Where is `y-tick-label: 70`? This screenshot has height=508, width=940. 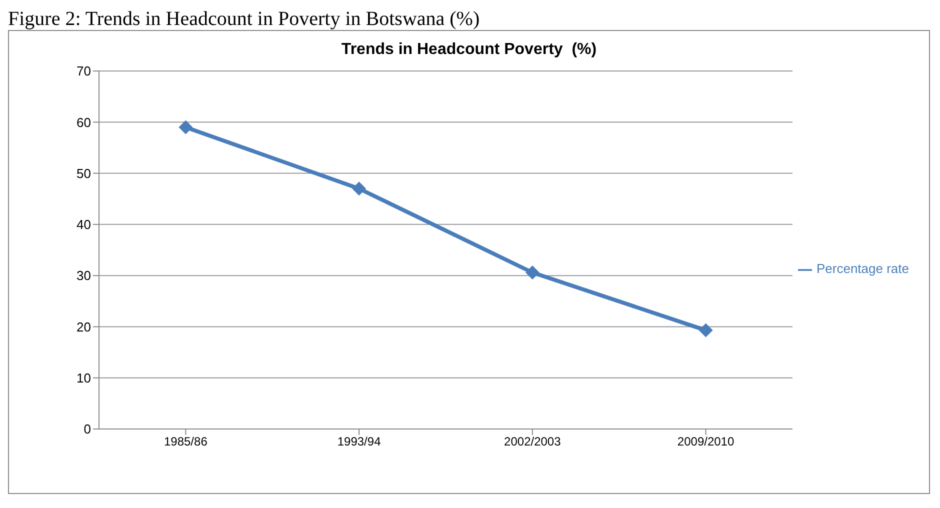
y-tick-label: 70 is located at coordinates (83, 71).